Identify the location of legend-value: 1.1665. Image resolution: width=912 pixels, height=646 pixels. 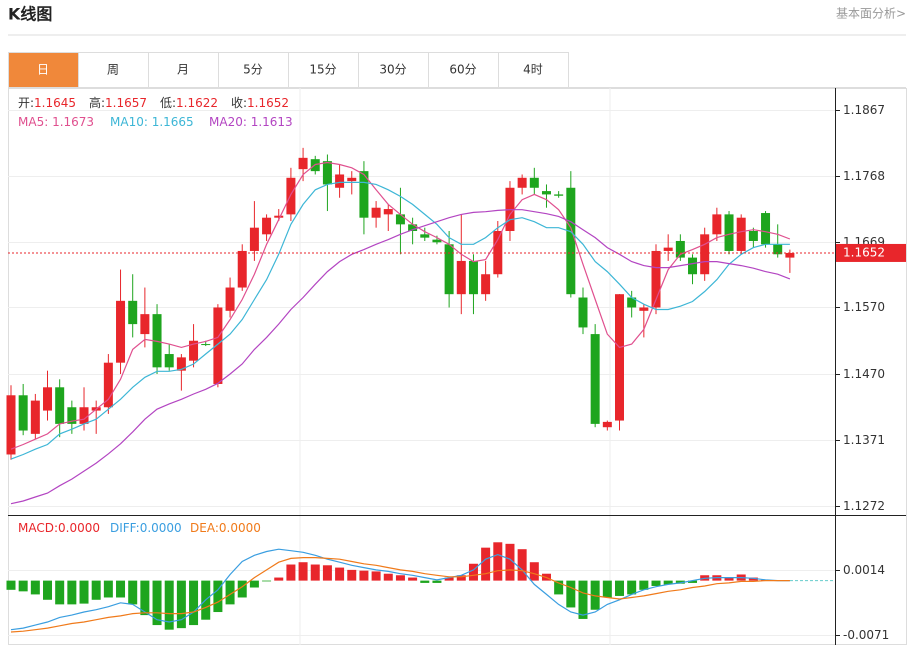
(173, 122).